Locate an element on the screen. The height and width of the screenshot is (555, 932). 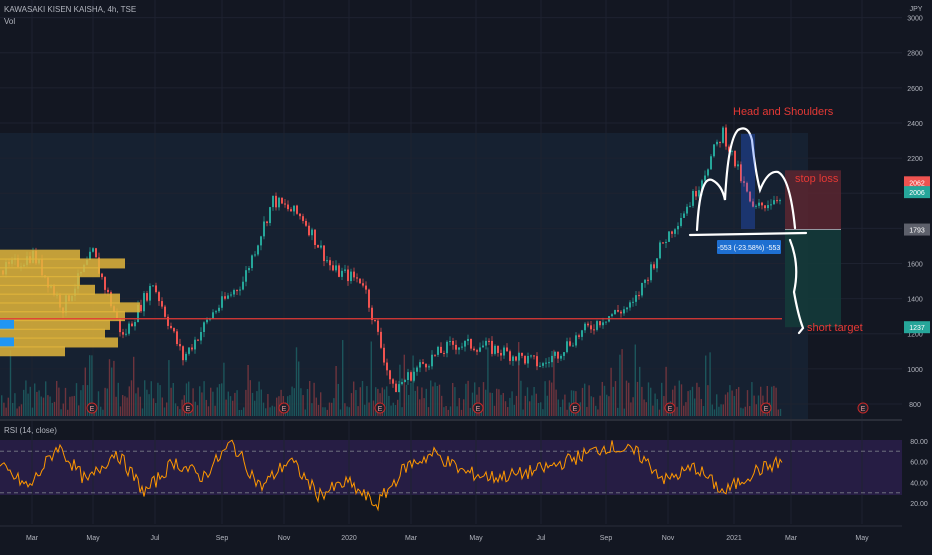
time-tick: May is located at coordinates (476, 538).